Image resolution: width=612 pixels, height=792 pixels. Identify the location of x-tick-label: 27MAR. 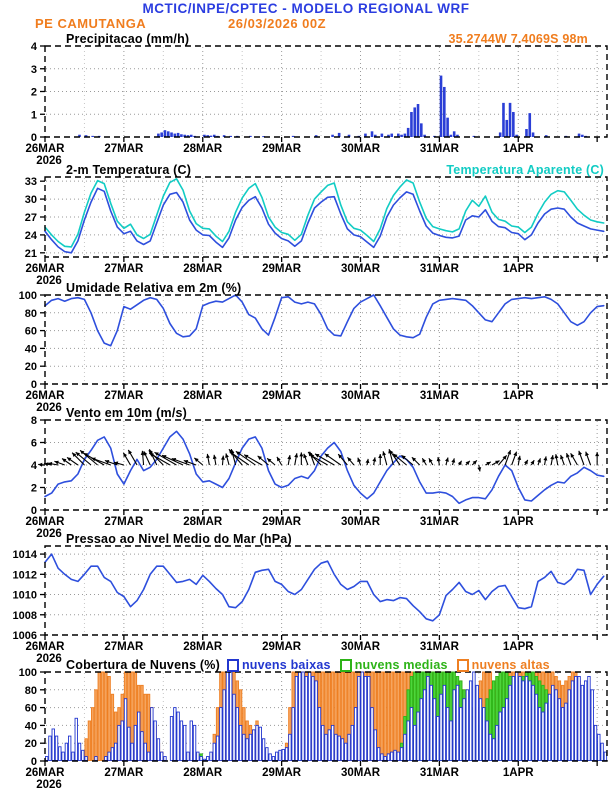
(124, 149).